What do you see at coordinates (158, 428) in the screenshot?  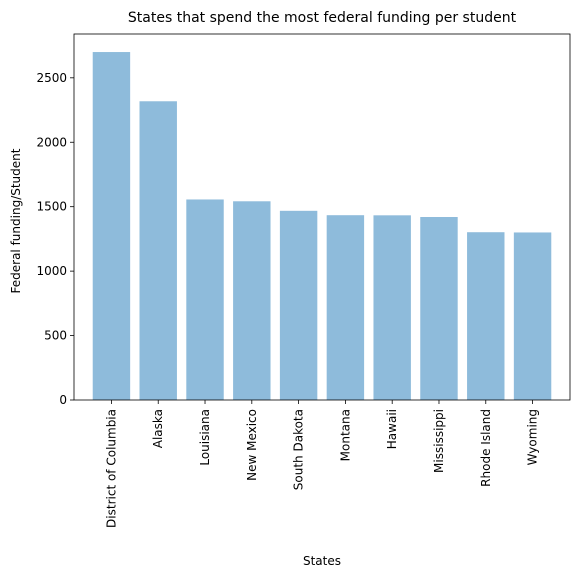 I see `x-tick-label: Alaska` at bounding box center [158, 428].